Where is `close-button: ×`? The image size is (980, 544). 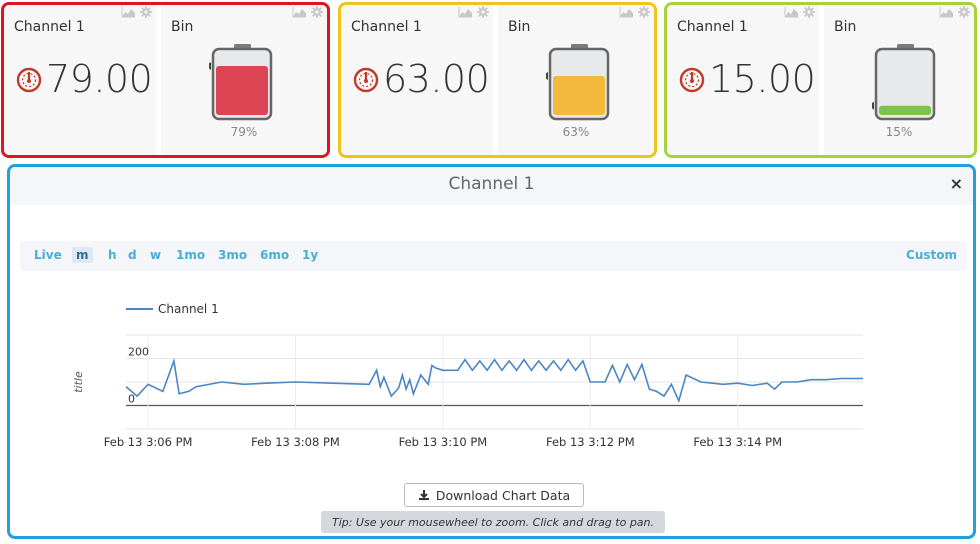 close-button: × is located at coordinates (956, 183).